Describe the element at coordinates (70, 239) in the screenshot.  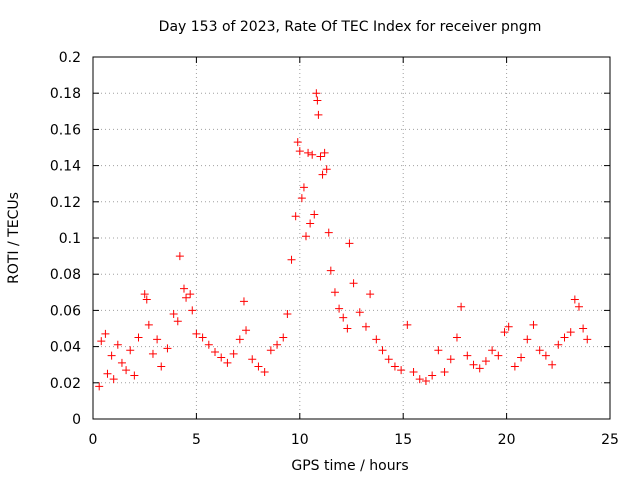
I see `y-tick-label: 0.1` at that location.